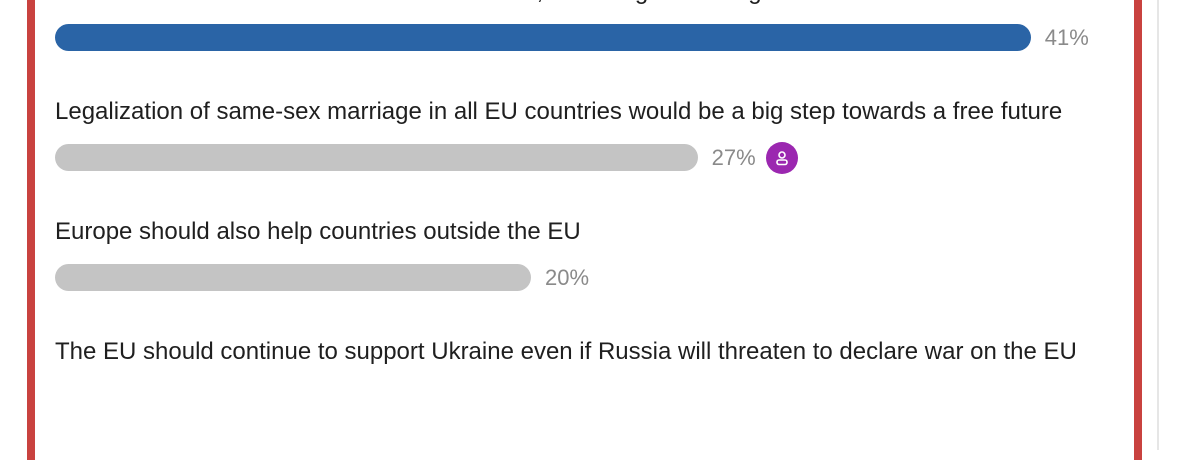 The width and height of the screenshot is (1180, 460). What do you see at coordinates (733, 157) in the screenshot?
I see `percent-label: 27%` at bounding box center [733, 157].